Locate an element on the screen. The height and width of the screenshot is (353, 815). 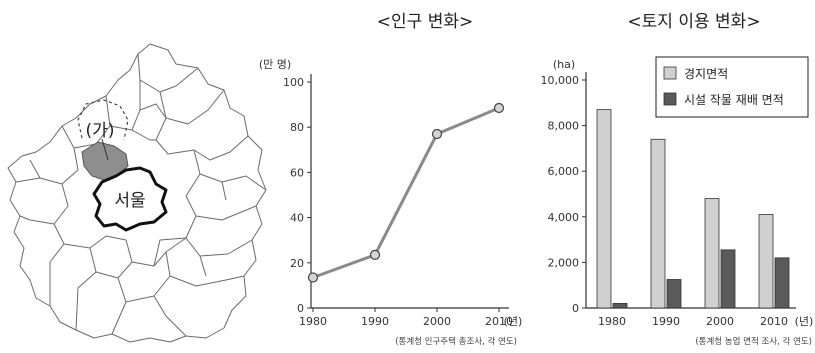
region-ga-leader is located at coordinates (105, 149).